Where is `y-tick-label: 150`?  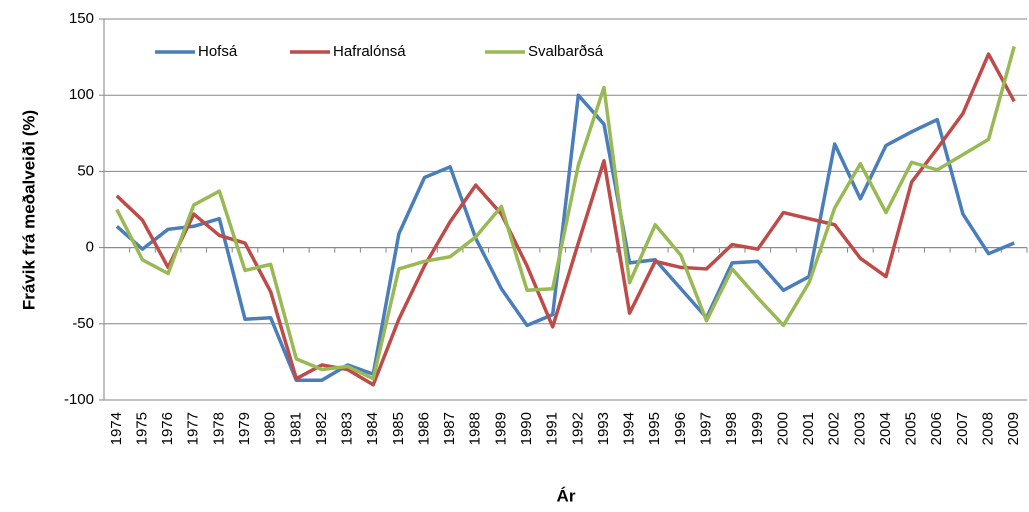
y-tick-label: 150 is located at coordinates (81, 18).